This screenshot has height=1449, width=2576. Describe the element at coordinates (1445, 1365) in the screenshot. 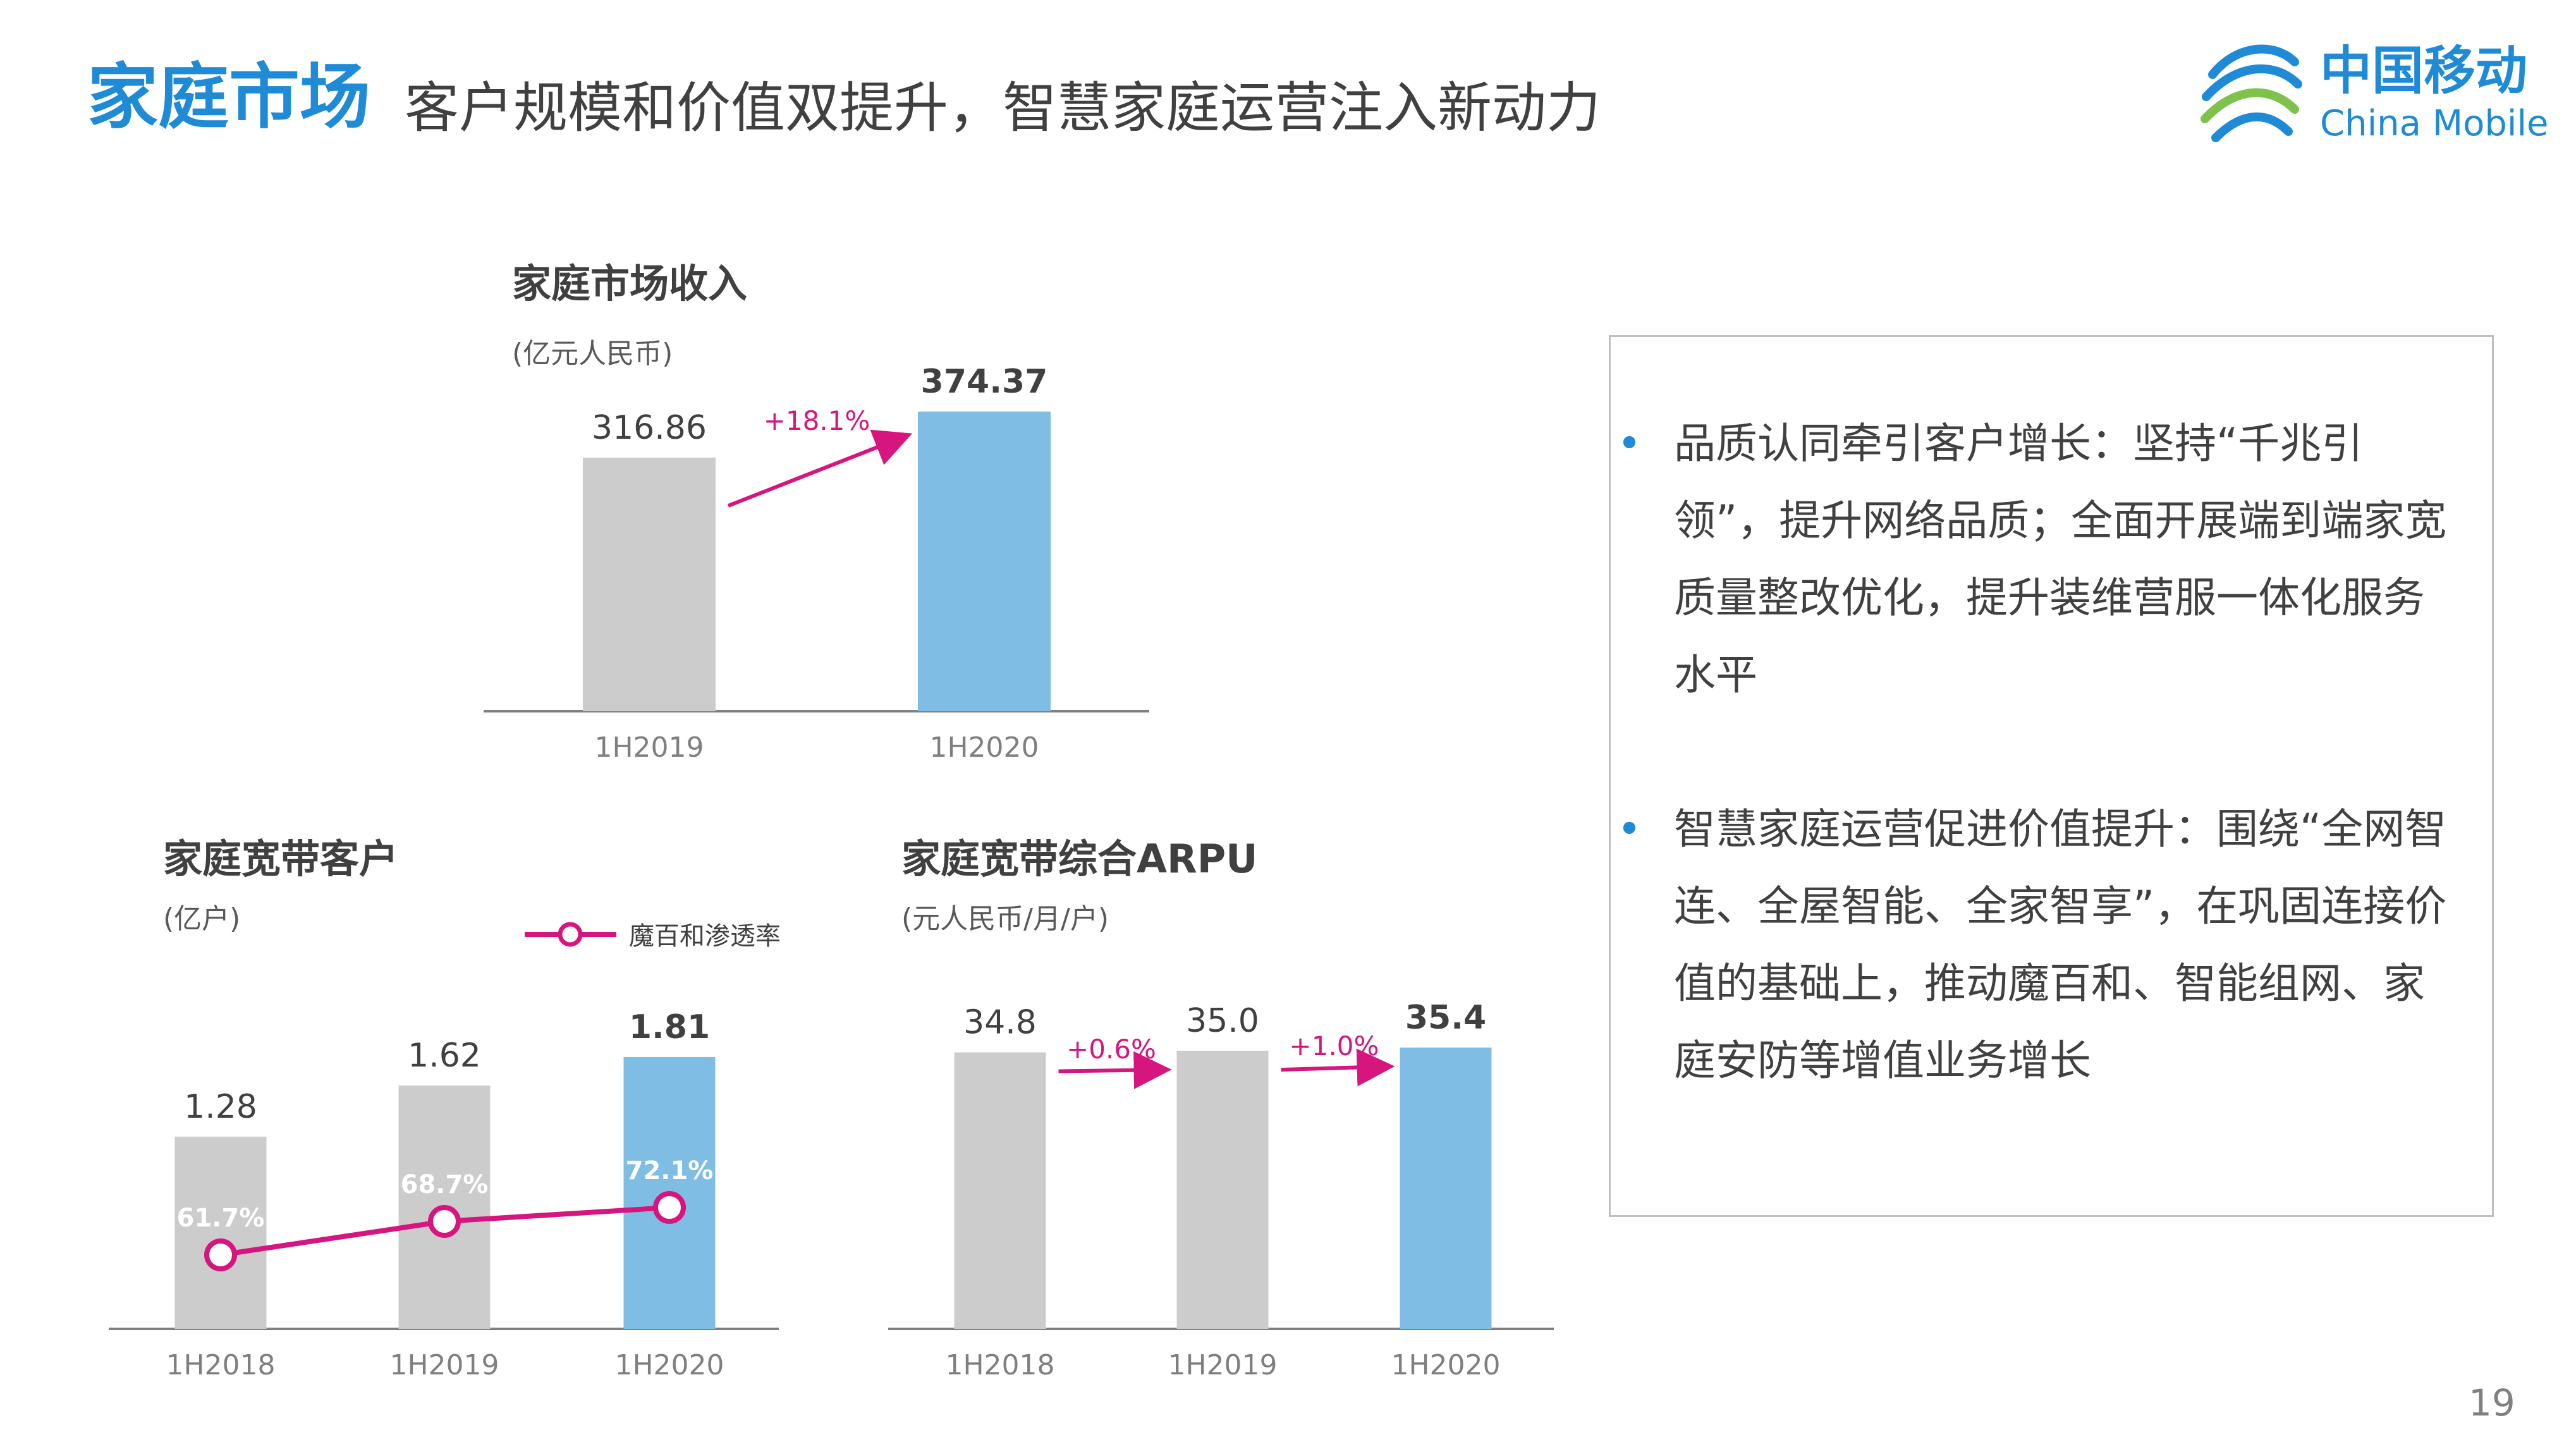

I see `chart3-tick-label: 1H2020` at that location.